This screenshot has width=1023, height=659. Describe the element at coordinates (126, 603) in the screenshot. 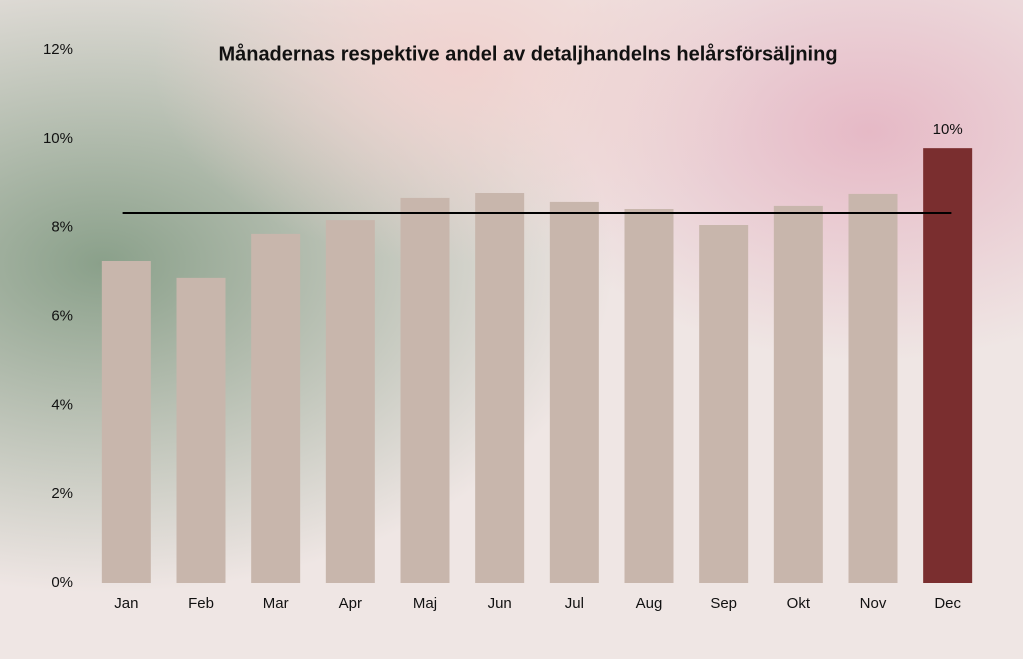

I see `x-tick-label: Jan` at that location.